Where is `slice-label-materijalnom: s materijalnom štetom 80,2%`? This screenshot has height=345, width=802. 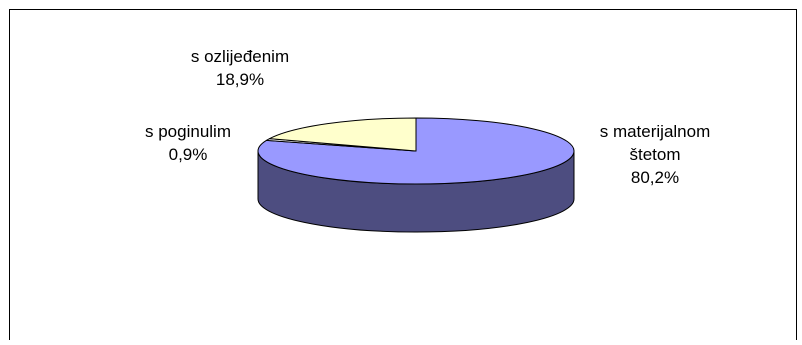 slice-label-materijalnom: s materijalnom štetom 80,2% is located at coordinates (655, 154).